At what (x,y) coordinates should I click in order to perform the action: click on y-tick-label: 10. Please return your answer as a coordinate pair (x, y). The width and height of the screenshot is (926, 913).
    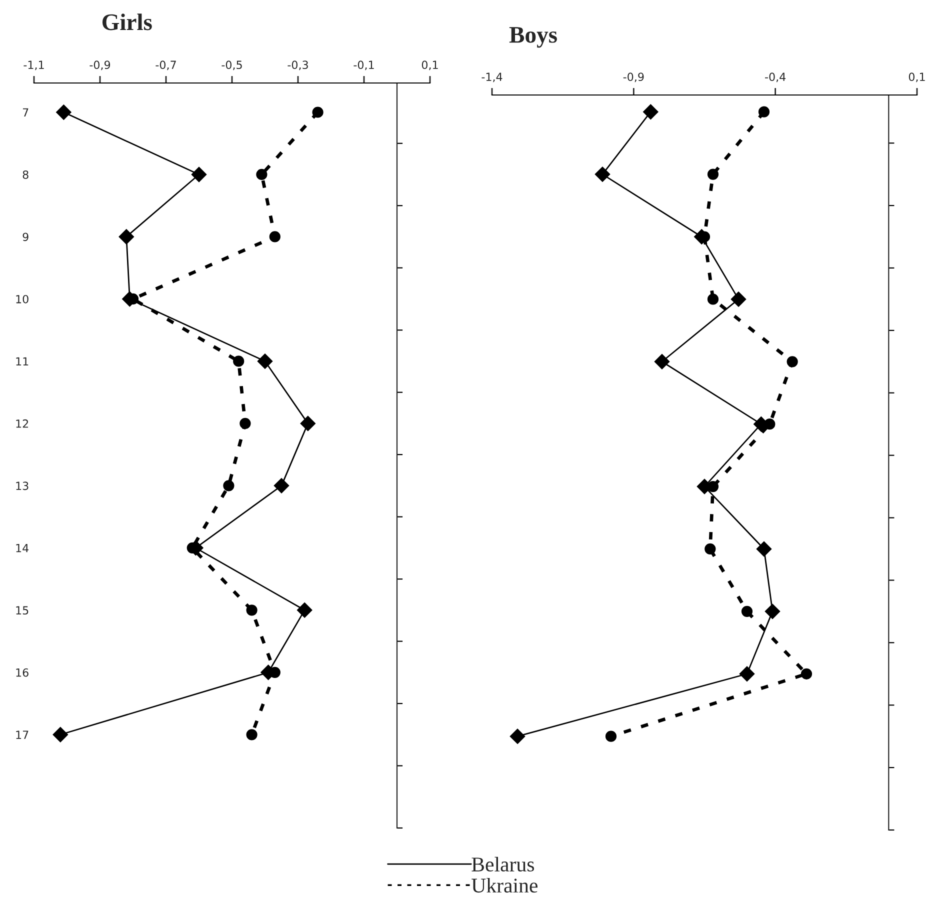
    Looking at the image, I should click on (22, 299).